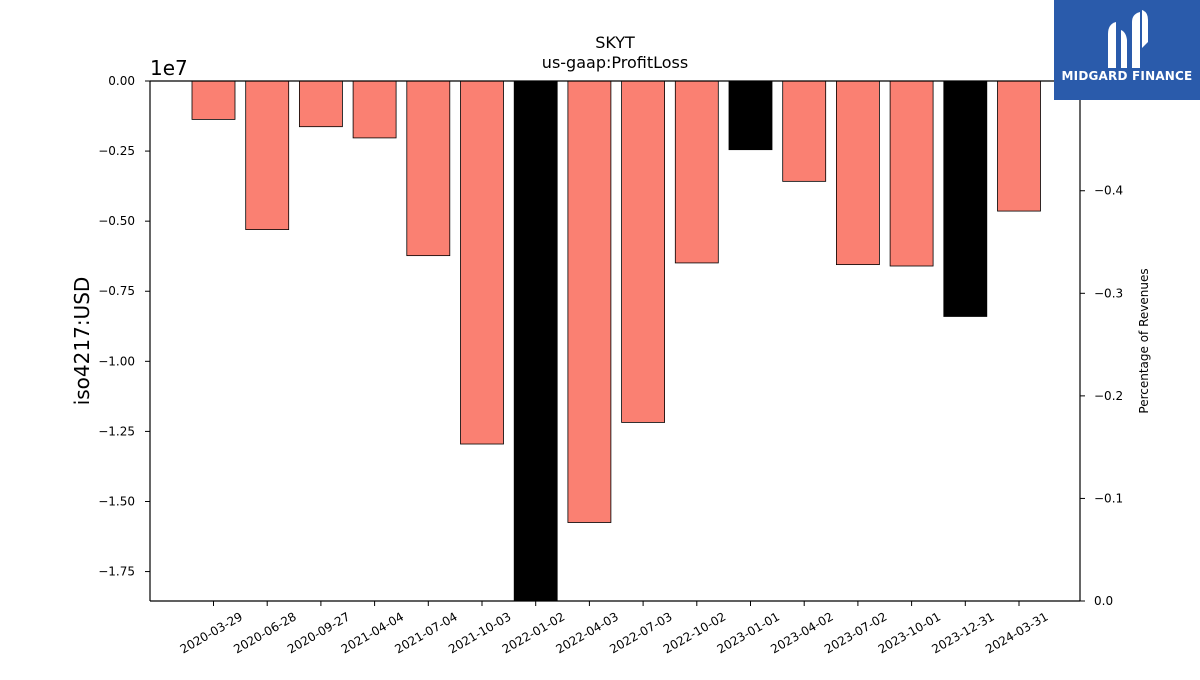 The image size is (1200, 680). I want to click on chart-subtitle: us-gaap:ProfitLoss, so click(615, 62).